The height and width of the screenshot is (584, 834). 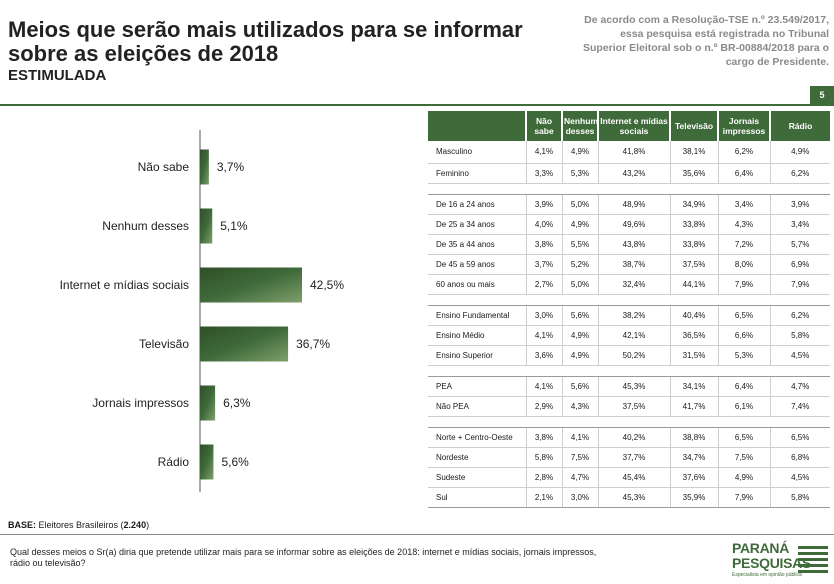 What do you see at coordinates (694, 437) in the screenshot?
I see `table-cell: 38,8%` at bounding box center [694, 437].